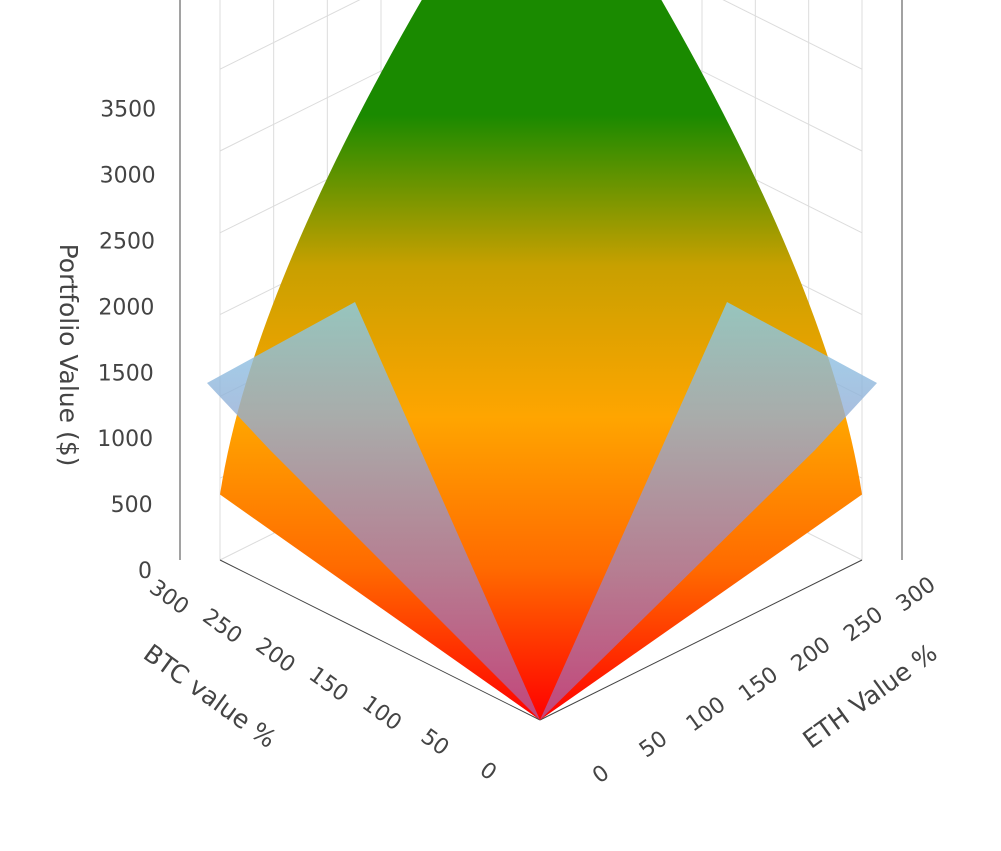 This screenshot has width=1001, height=851. I want to click on z-tick-label: 2500, so click(127, 242).